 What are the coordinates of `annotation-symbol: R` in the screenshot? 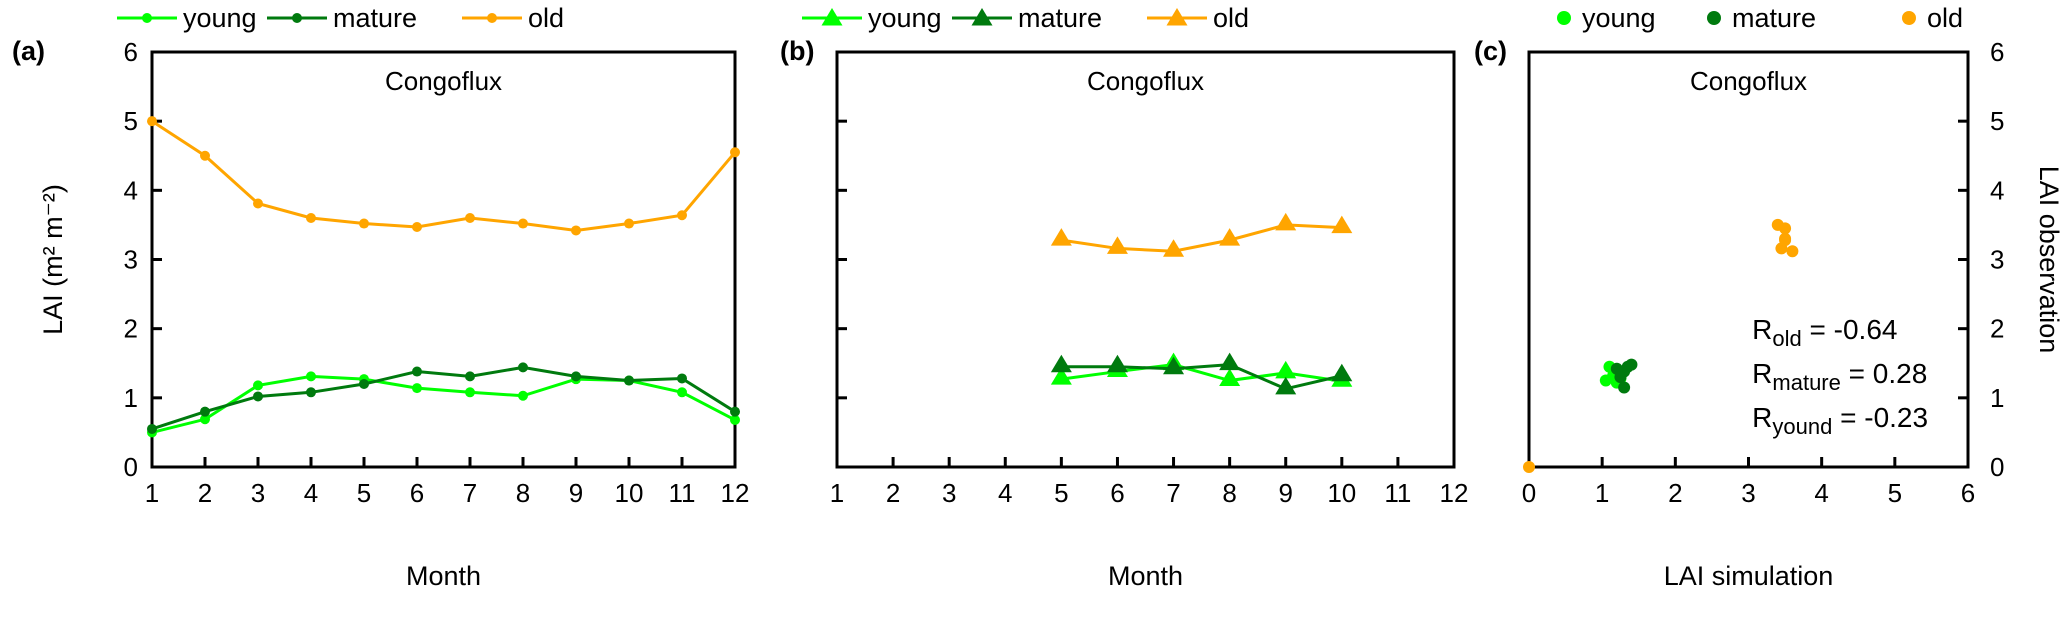 It's located at (1762, 373).